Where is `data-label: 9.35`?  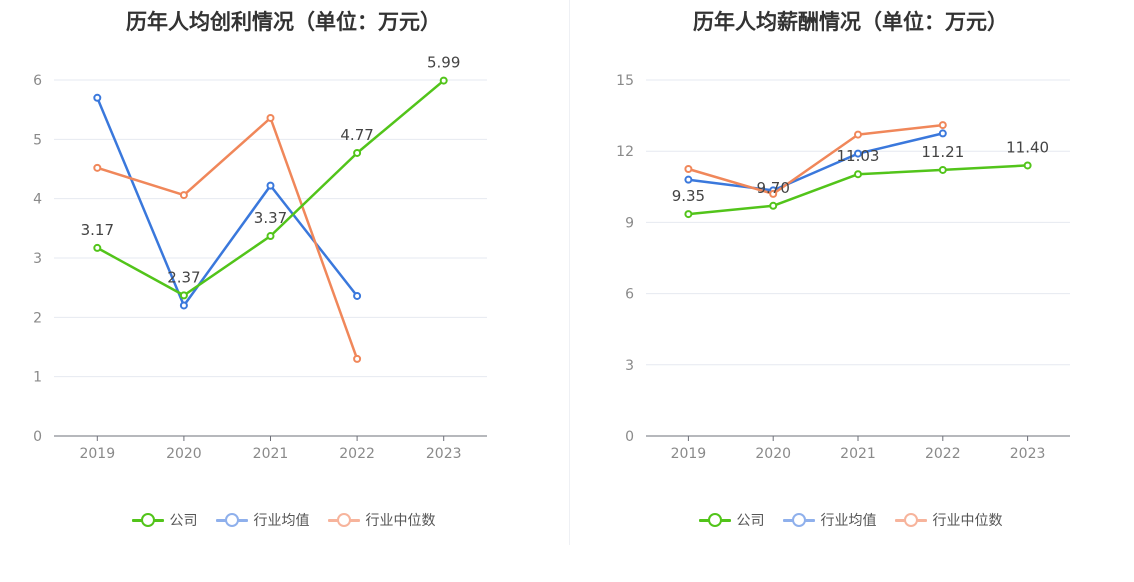 data-label: 9.35 is located at coordinates (688, 196).